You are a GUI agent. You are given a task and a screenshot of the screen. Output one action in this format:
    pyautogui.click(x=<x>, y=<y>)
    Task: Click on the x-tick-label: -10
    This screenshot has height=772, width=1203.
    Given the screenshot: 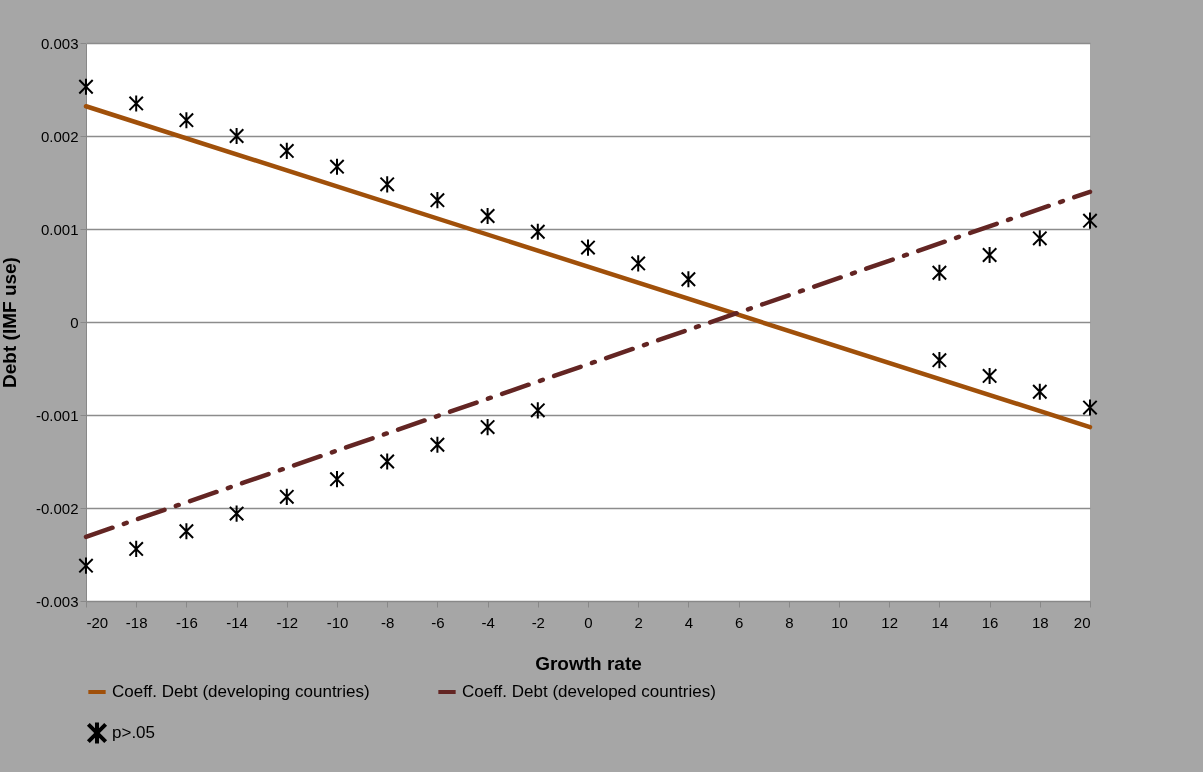 What is the action you would take?
    pyautogui.click(x=337, y=622)
    